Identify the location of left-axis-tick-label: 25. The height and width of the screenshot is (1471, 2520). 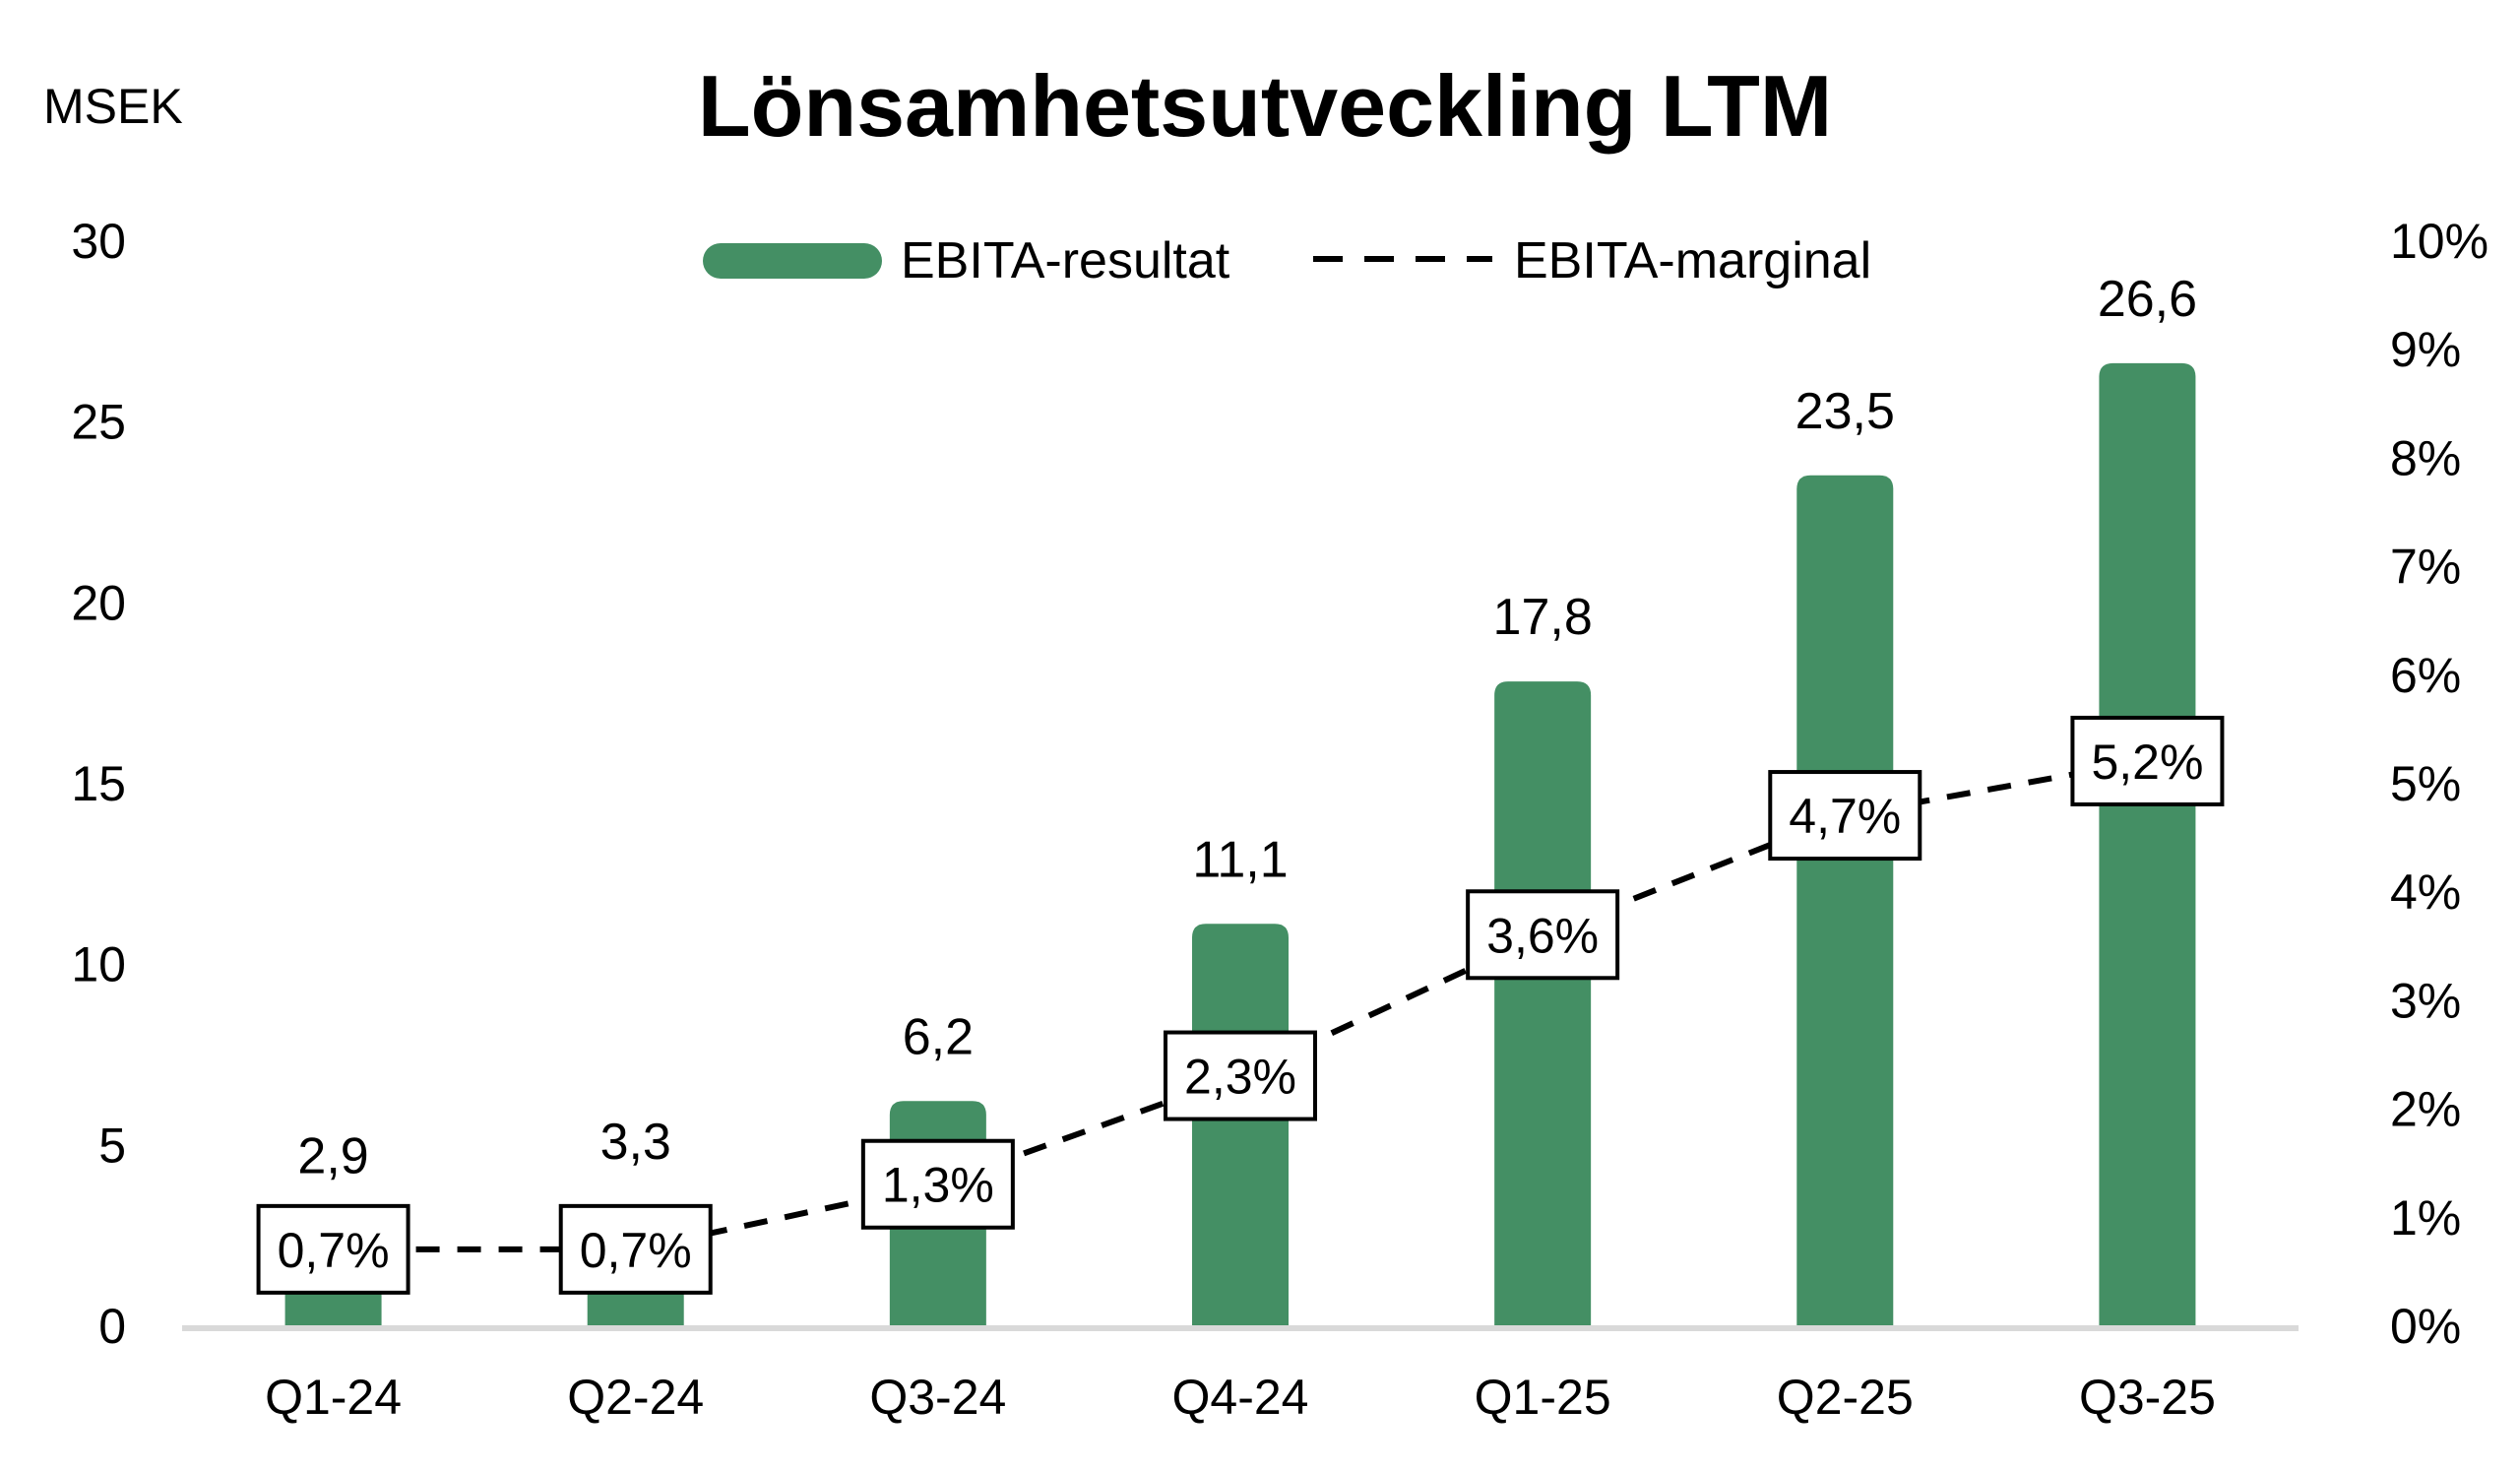
(98, 422).